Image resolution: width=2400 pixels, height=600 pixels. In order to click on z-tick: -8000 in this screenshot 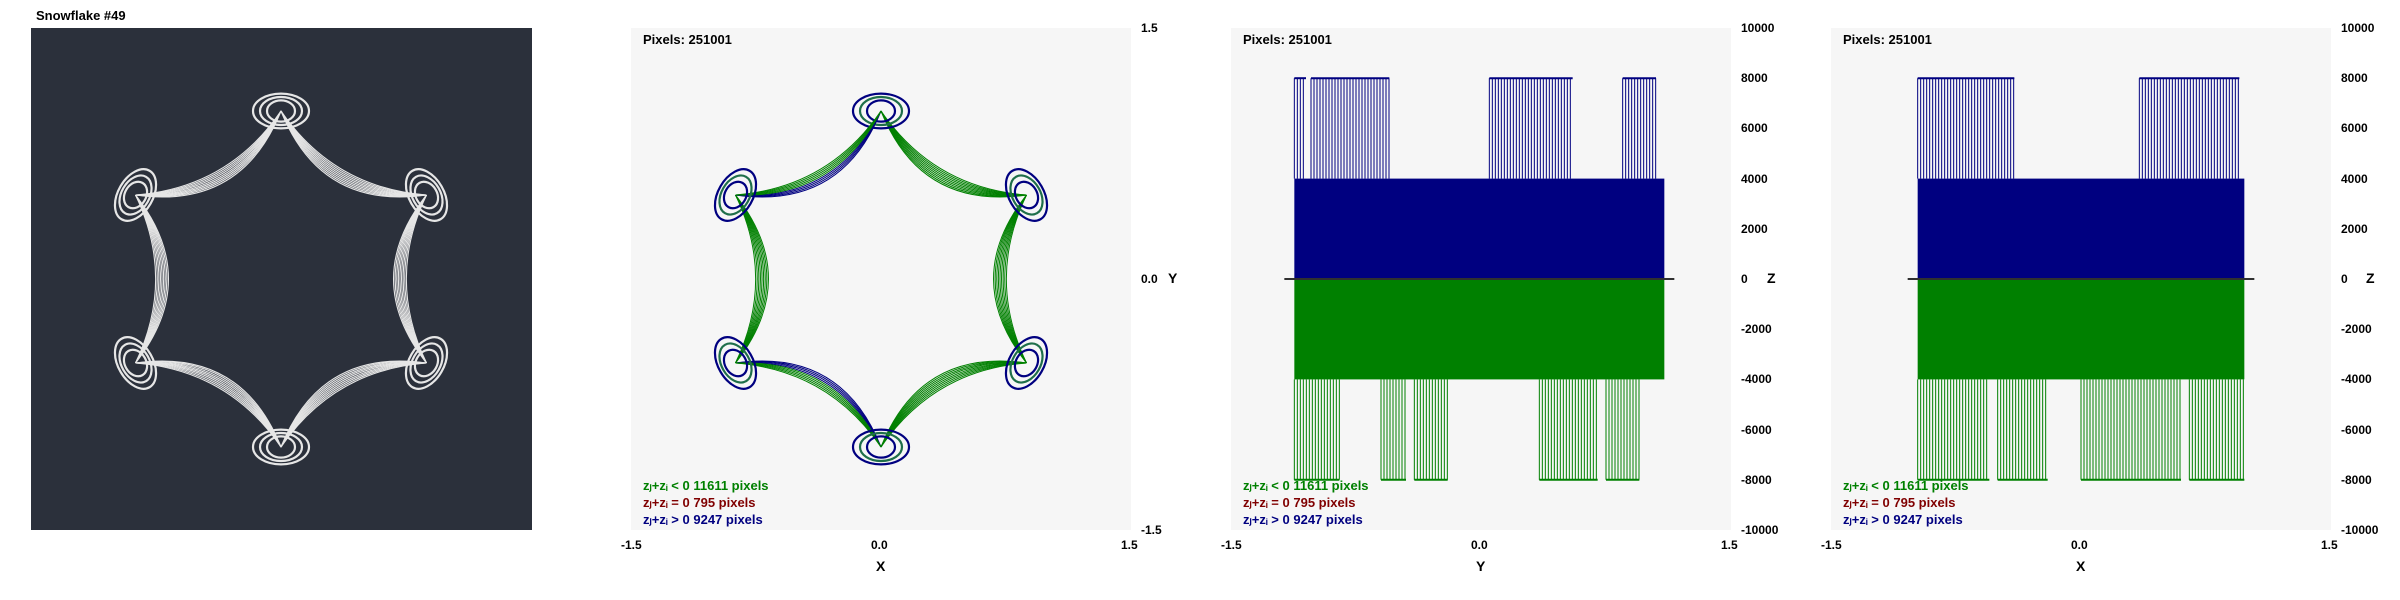, I will do `click(1756, 479)`.